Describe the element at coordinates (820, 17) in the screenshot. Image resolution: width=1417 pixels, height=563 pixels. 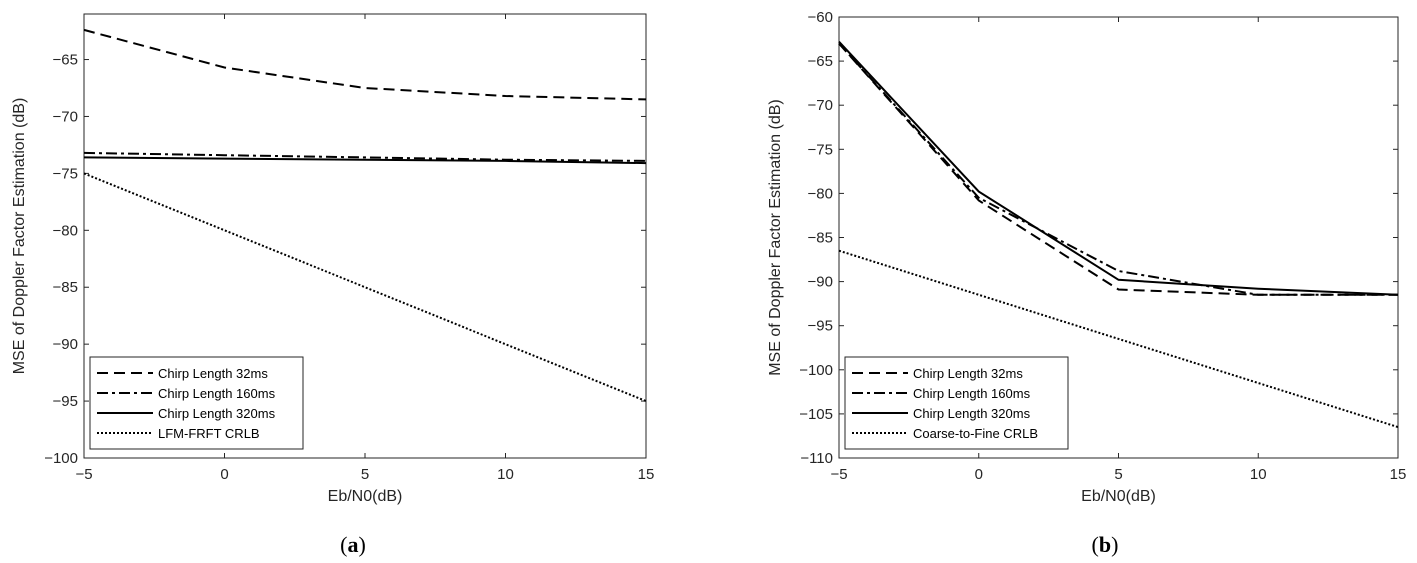
I see `y-tick-label: −60` at that location.